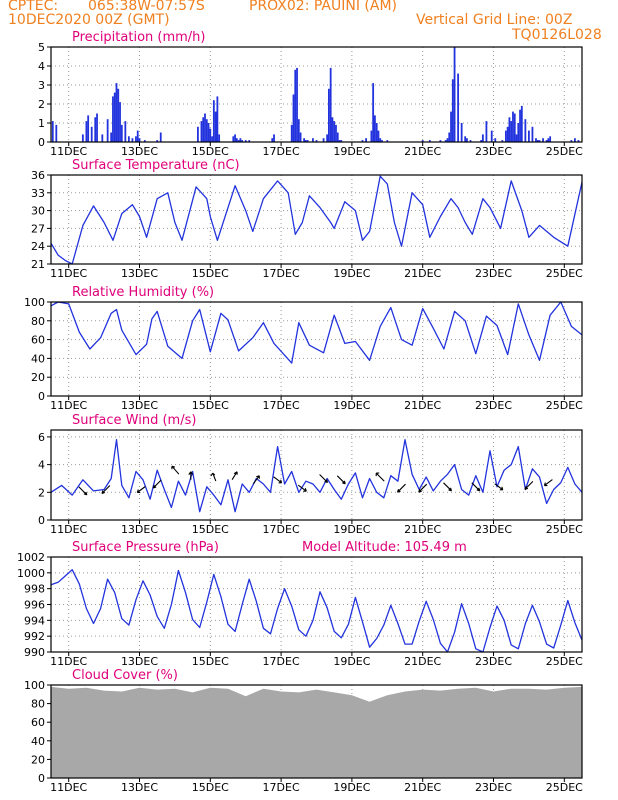  Describe the element at coordinates (38, 358) in the screenshot. I see `y-tick-label: 40` at that location.